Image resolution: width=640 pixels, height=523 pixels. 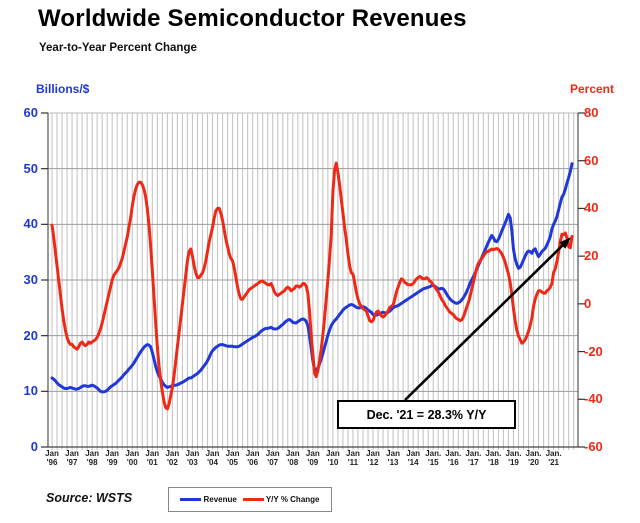 What do you see at coordinates (312, 458) in the screenshot?
I see `x-axis-tick-label: Jan '09` at bounding box center [312, 458].